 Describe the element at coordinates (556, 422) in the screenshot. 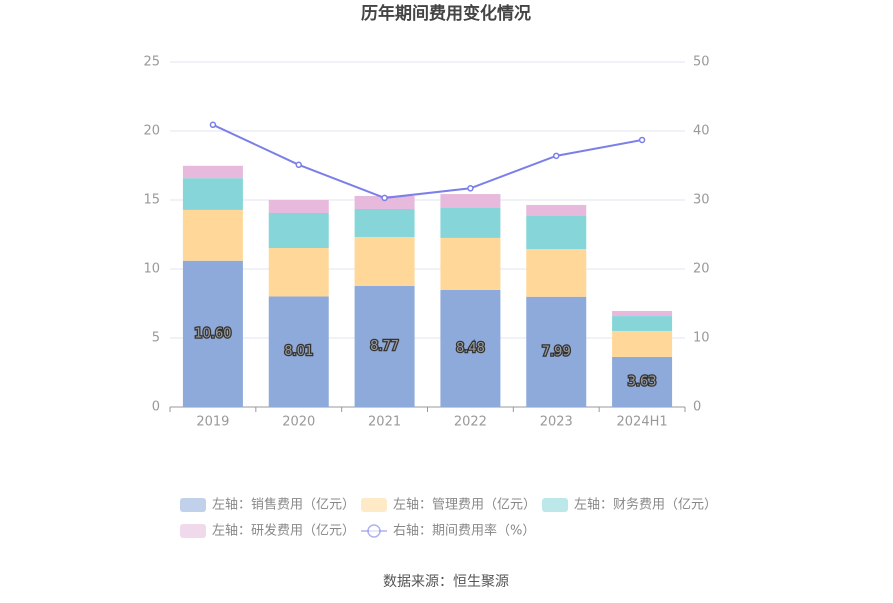

I see `x-tick-label: 2023` at that location.